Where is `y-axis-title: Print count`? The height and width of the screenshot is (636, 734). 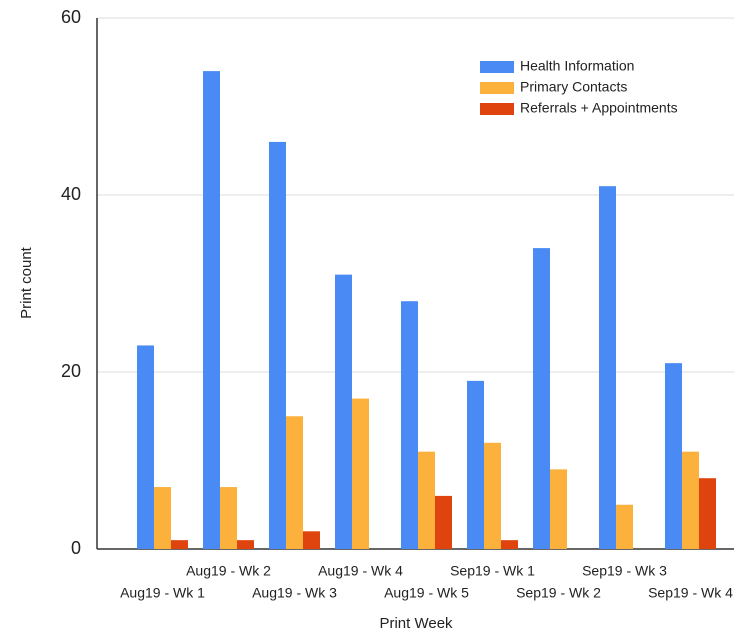
y-axis-title: Print count is located at coordinates (26, 282).